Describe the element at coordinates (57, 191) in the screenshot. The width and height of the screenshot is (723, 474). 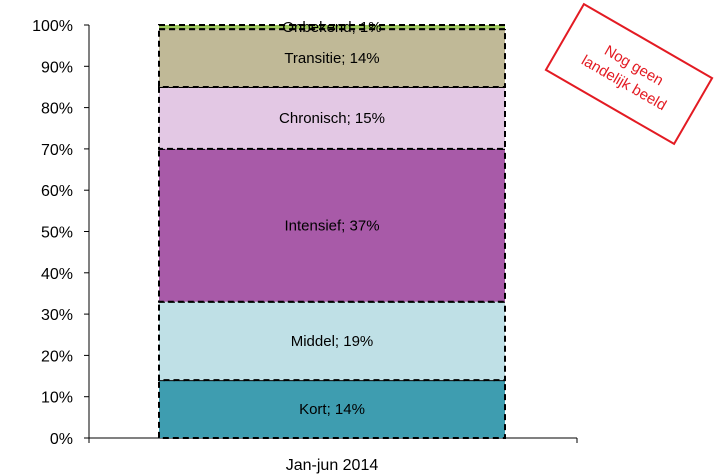
I see `y-tick-label: 60%` at that location.